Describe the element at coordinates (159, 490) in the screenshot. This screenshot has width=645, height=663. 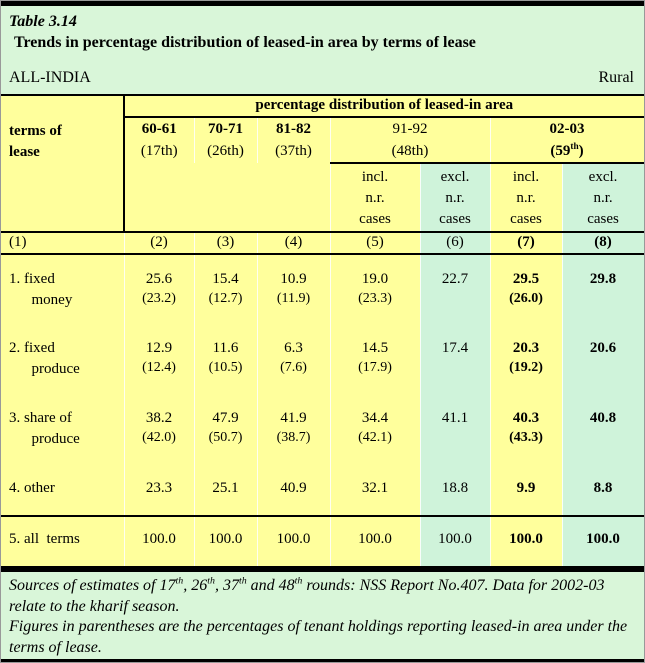
I see `value-cell: 23.3` at that location.